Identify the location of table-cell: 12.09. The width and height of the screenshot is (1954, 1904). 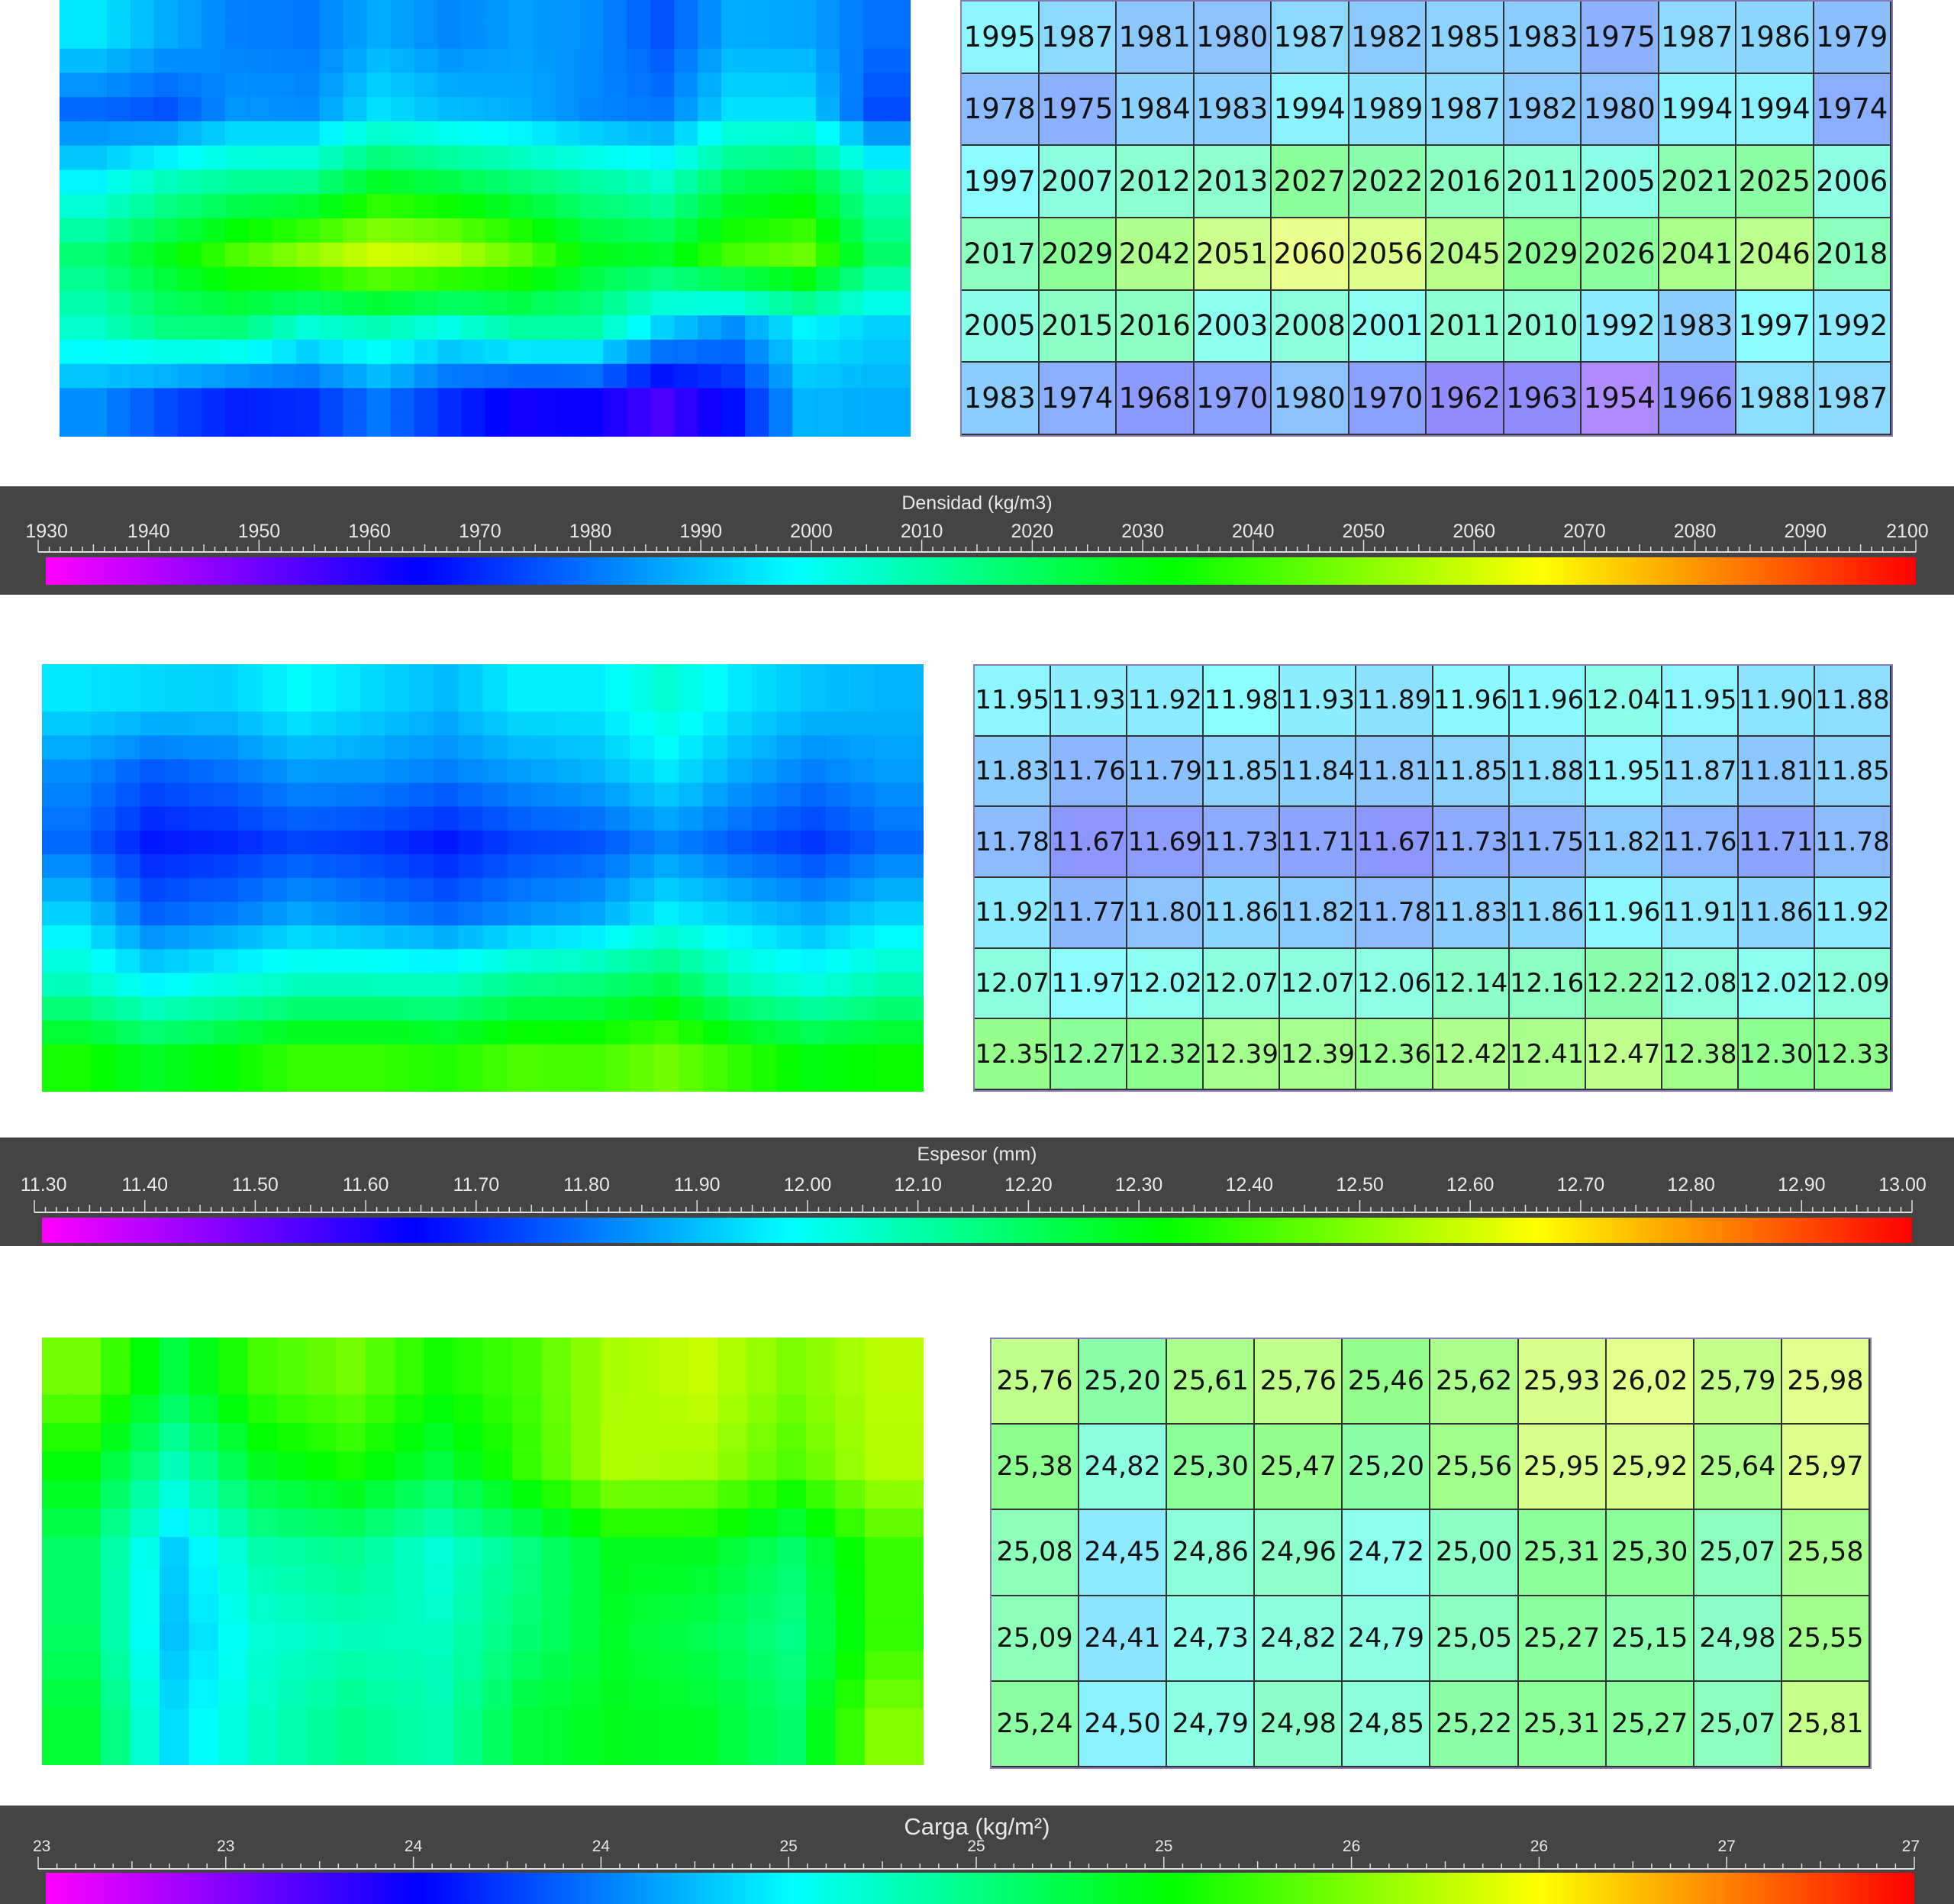
(1853, 984).